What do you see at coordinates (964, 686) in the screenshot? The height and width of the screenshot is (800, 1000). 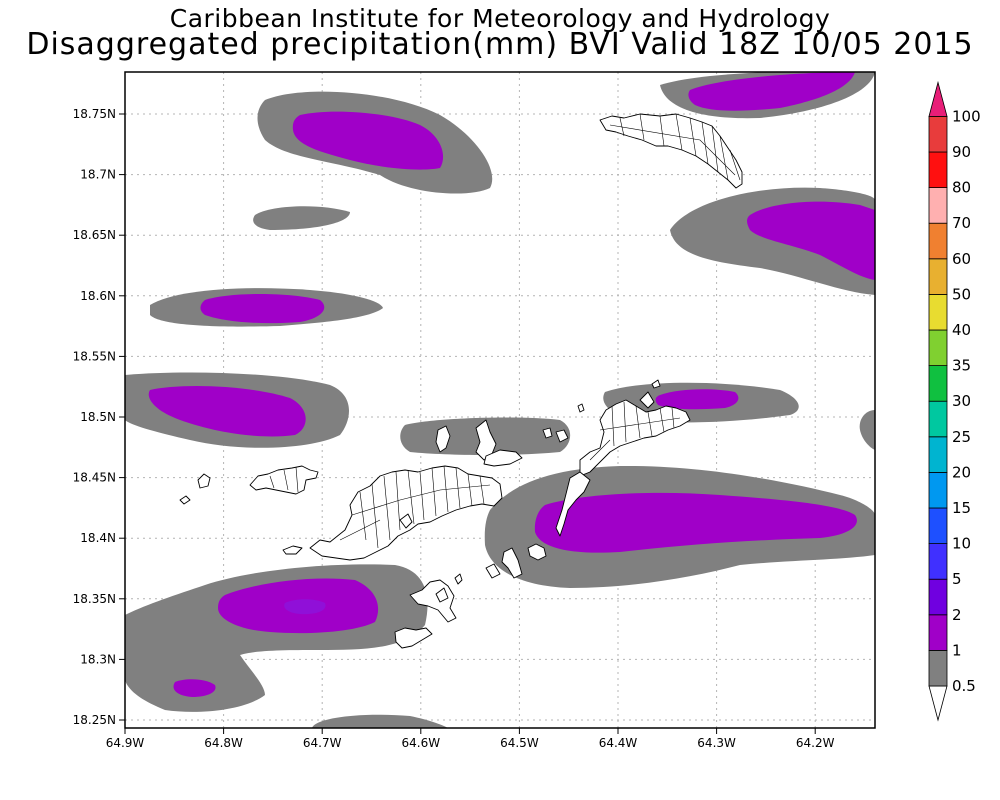 I see `colorbar-label: 0.5` at bounding box center [964, 686].